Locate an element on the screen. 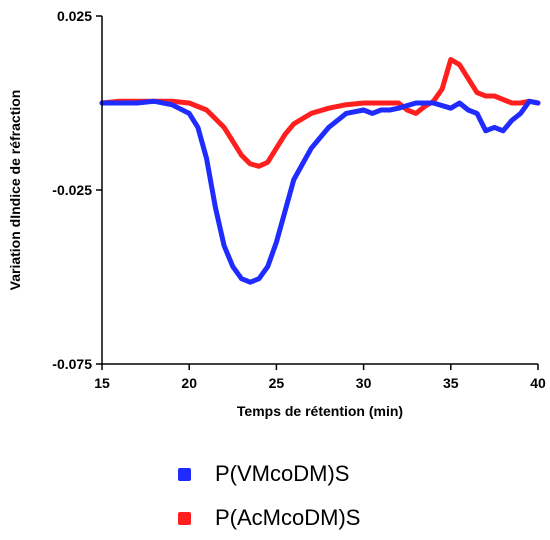 The height and width of the screenshot is (540, 550). y-axis-title: Variation dIndice de réfraction is located at coordinates (15, 190).